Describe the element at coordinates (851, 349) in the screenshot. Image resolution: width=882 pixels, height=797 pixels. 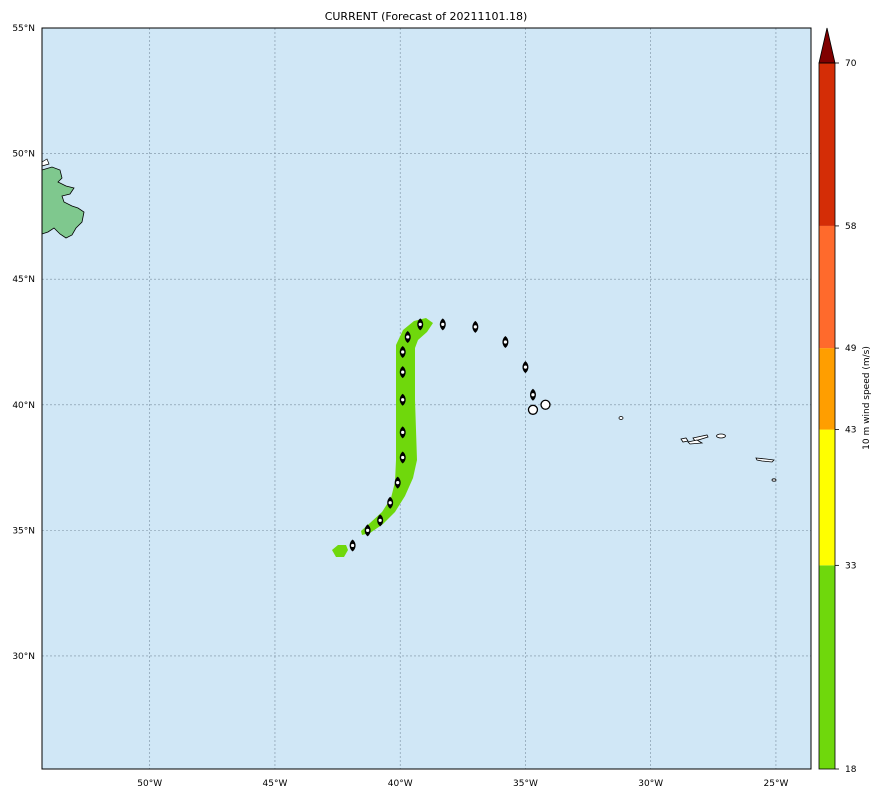
I see `colorbar-tick-label: 49` at that location.